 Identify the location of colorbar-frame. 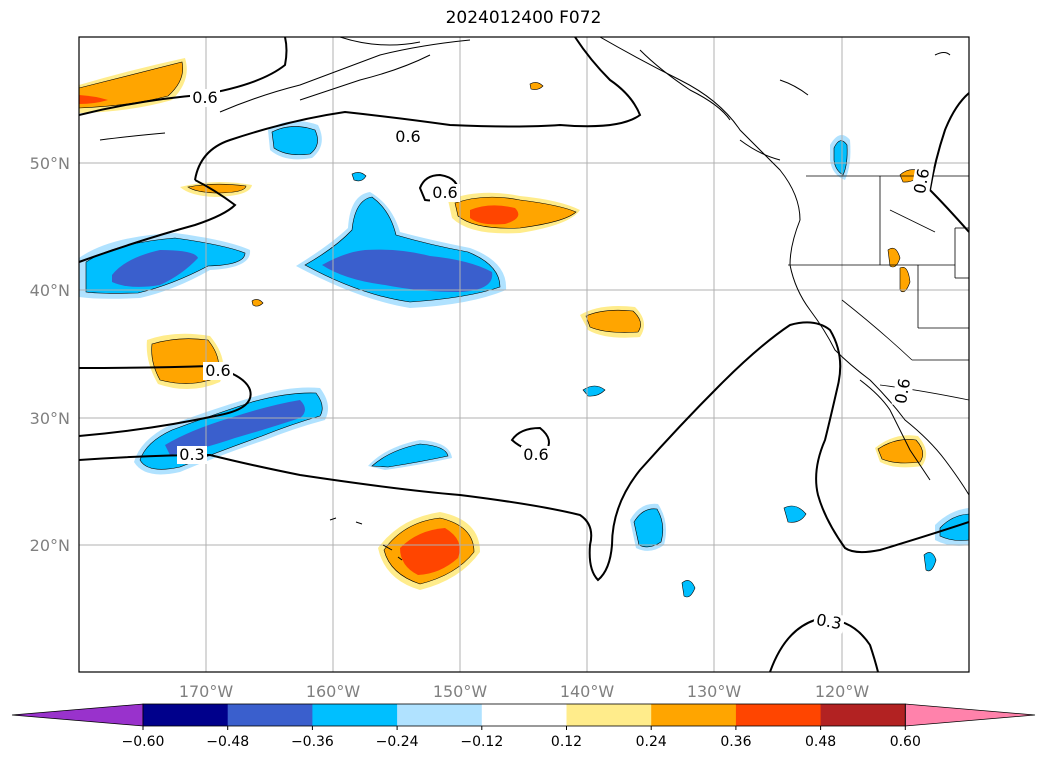
(524, 715).